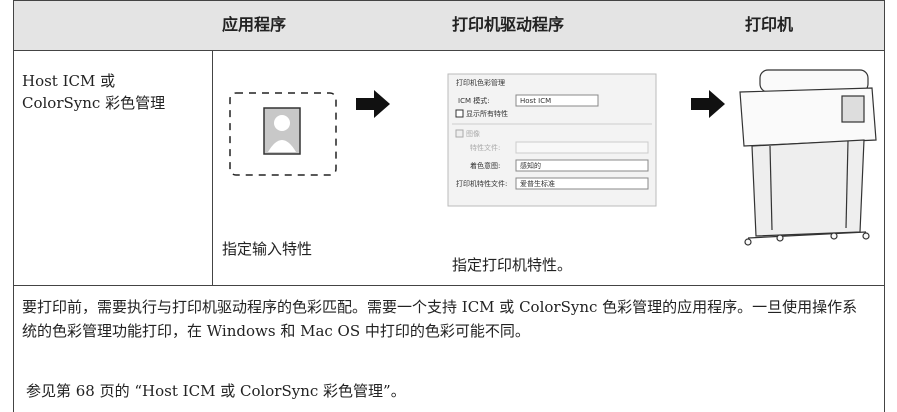 This screenshot has width=897, height=412. Describe the element at coordinates (530, 165) in the screenshot. I see `dialog-value: 感知的` at that location.